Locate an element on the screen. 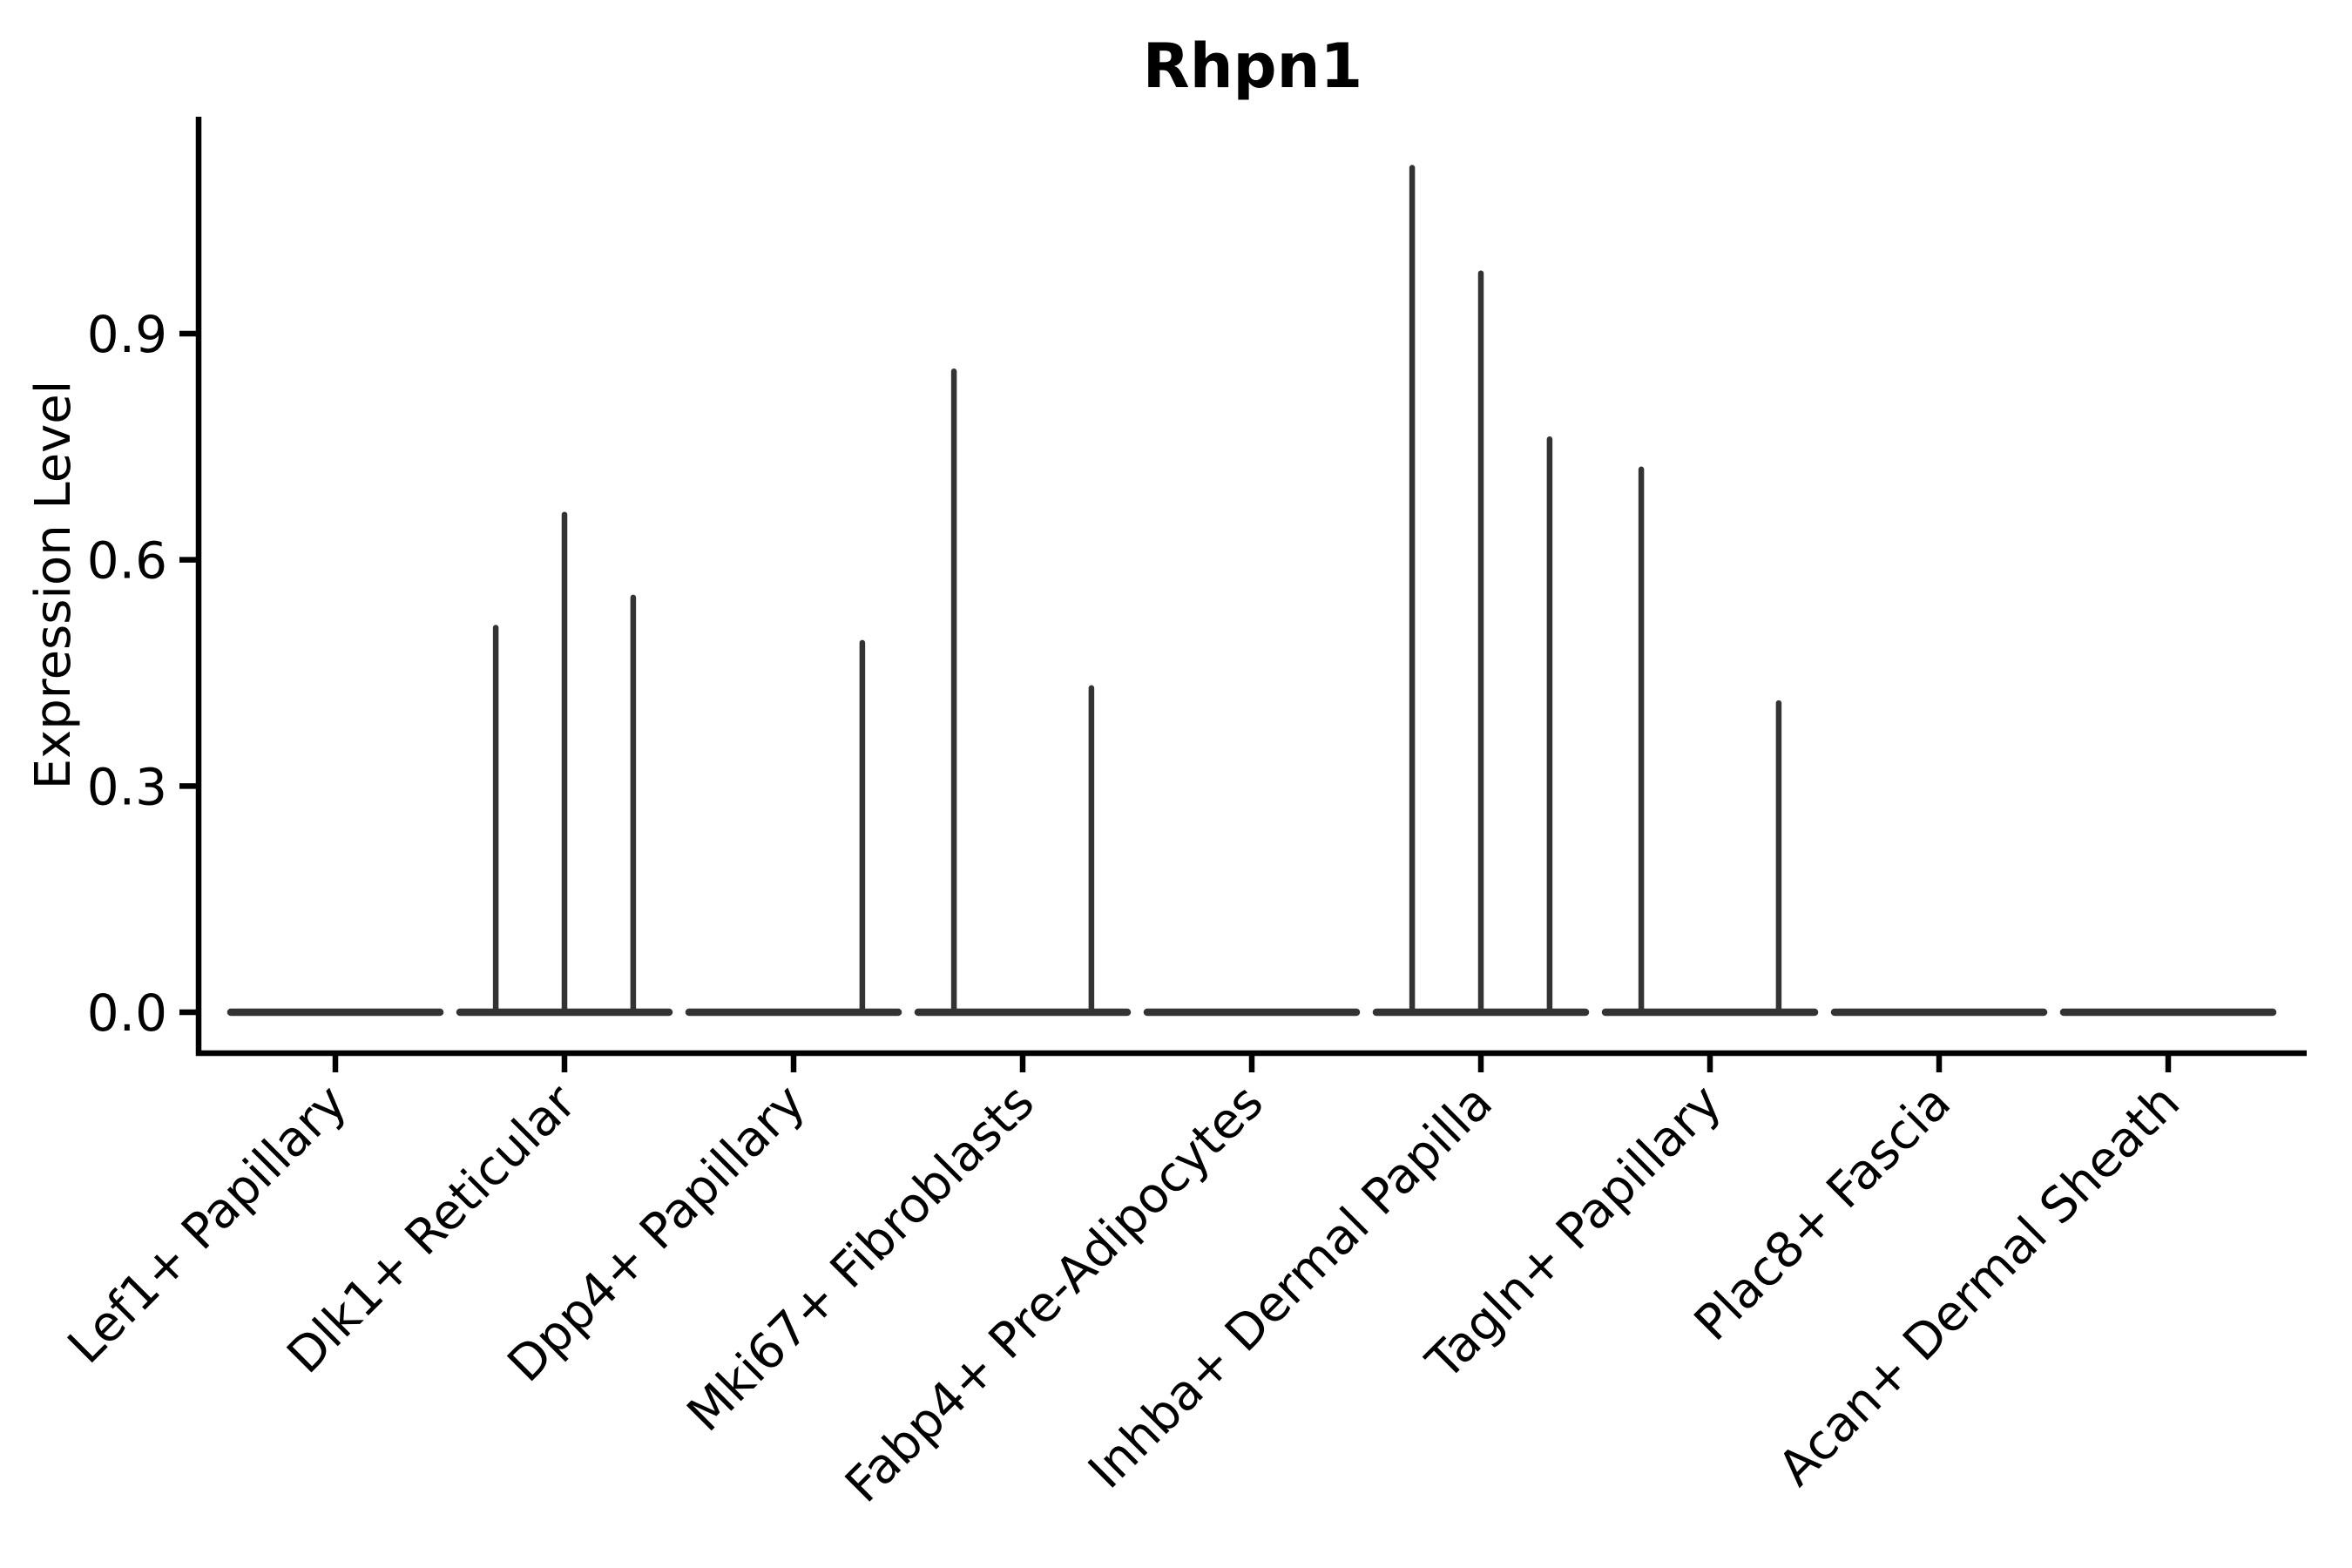 The image size is (2352, 1568). y-tick-label: 0.0 is located at coordinates (127, 1013).